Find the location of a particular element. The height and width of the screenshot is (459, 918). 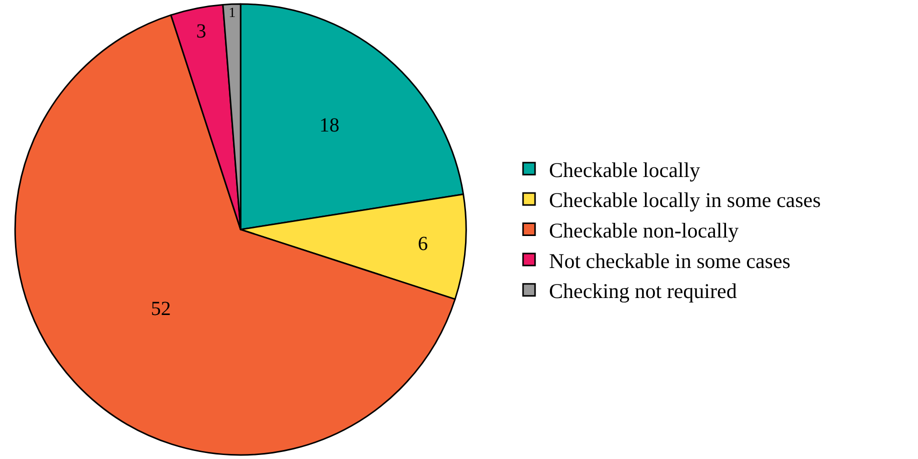

data-label: 3 is located at coordinates (201, 31).